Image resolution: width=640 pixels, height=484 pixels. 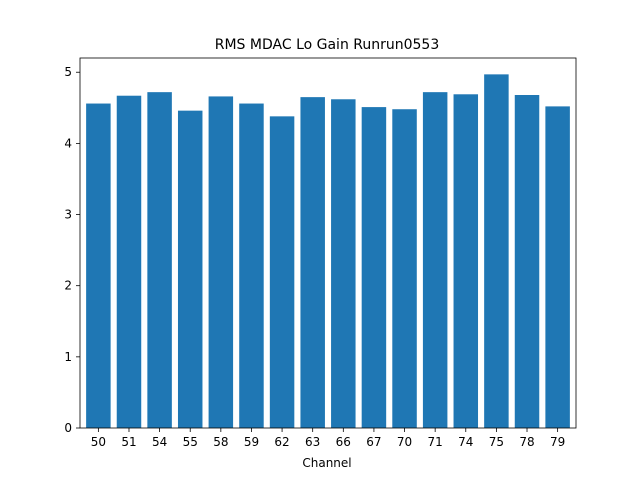 What do you see at coordinates (343, 442) in the screenshot?
I see `x-tick-label: 66` at bounding box center [343, 442].